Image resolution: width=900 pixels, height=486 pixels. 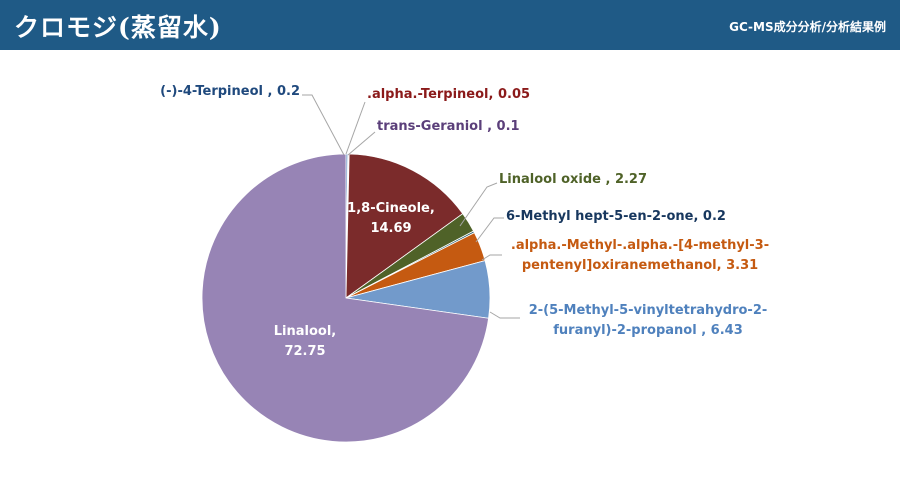 I want to click on slice-data-label-line: Linalool,, so click(x=305, y=331).